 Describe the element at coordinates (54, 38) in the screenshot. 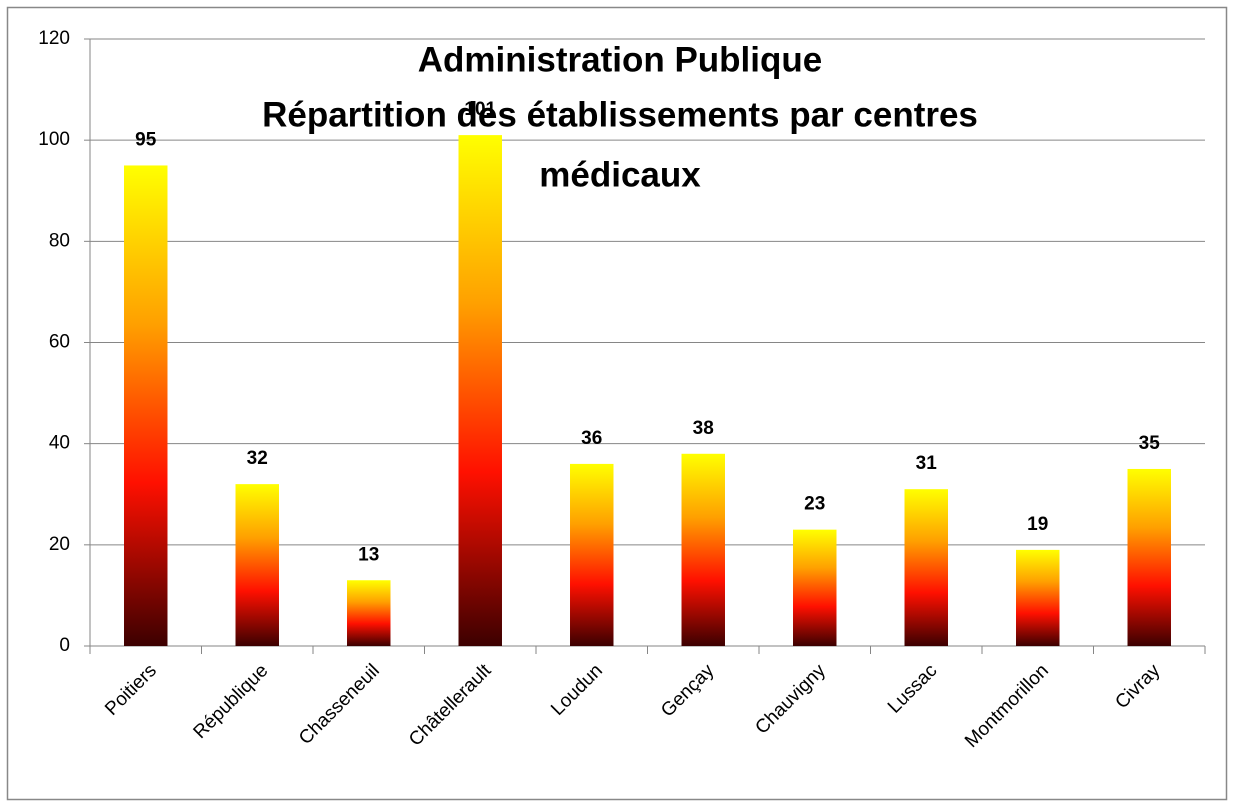

I see `y-tick-label: 120` at that location.